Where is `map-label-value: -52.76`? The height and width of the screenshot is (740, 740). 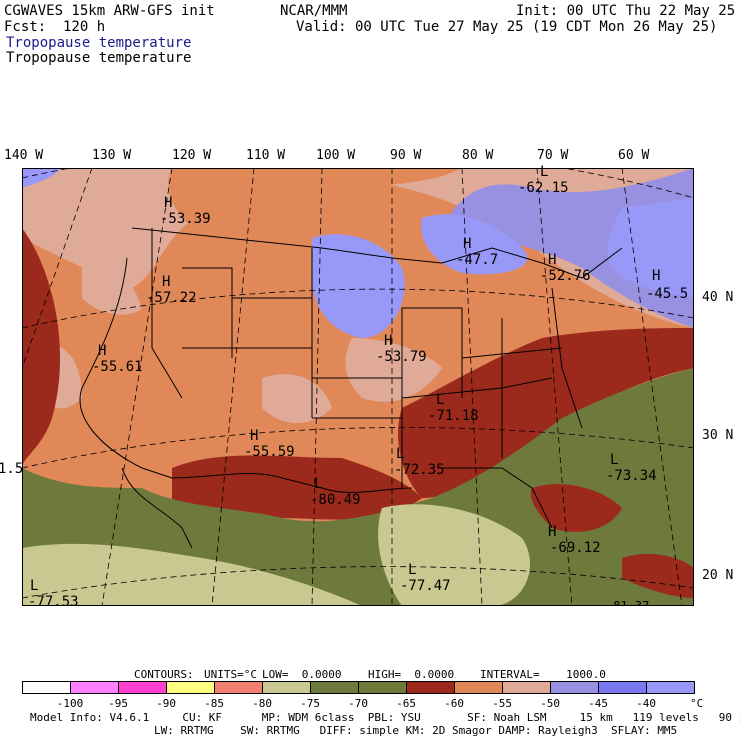
map-label-value: -52.76 is located at coordinates (565, 276).